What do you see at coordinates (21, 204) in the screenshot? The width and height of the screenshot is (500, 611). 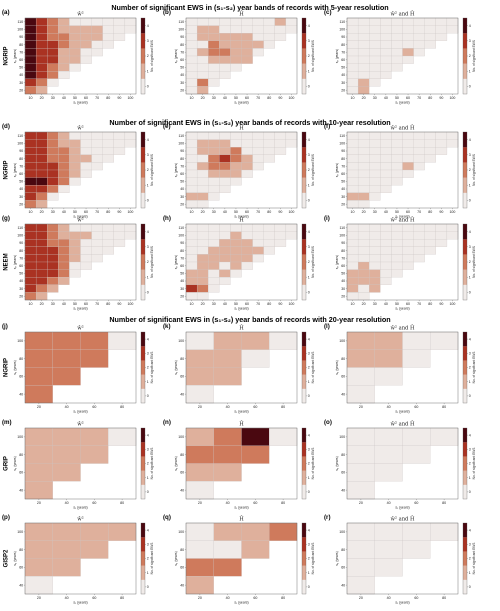 I see `y-tick-label: 20` at bounding box center [21, 204].